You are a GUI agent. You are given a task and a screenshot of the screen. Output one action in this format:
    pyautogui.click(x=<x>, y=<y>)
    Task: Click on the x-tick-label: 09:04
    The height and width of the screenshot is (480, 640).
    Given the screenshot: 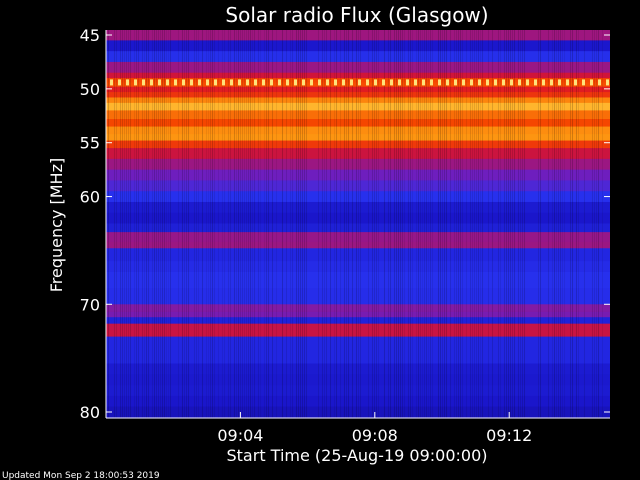 What is the action you would take?
    pyautogui.click(x=240, y=435)
    